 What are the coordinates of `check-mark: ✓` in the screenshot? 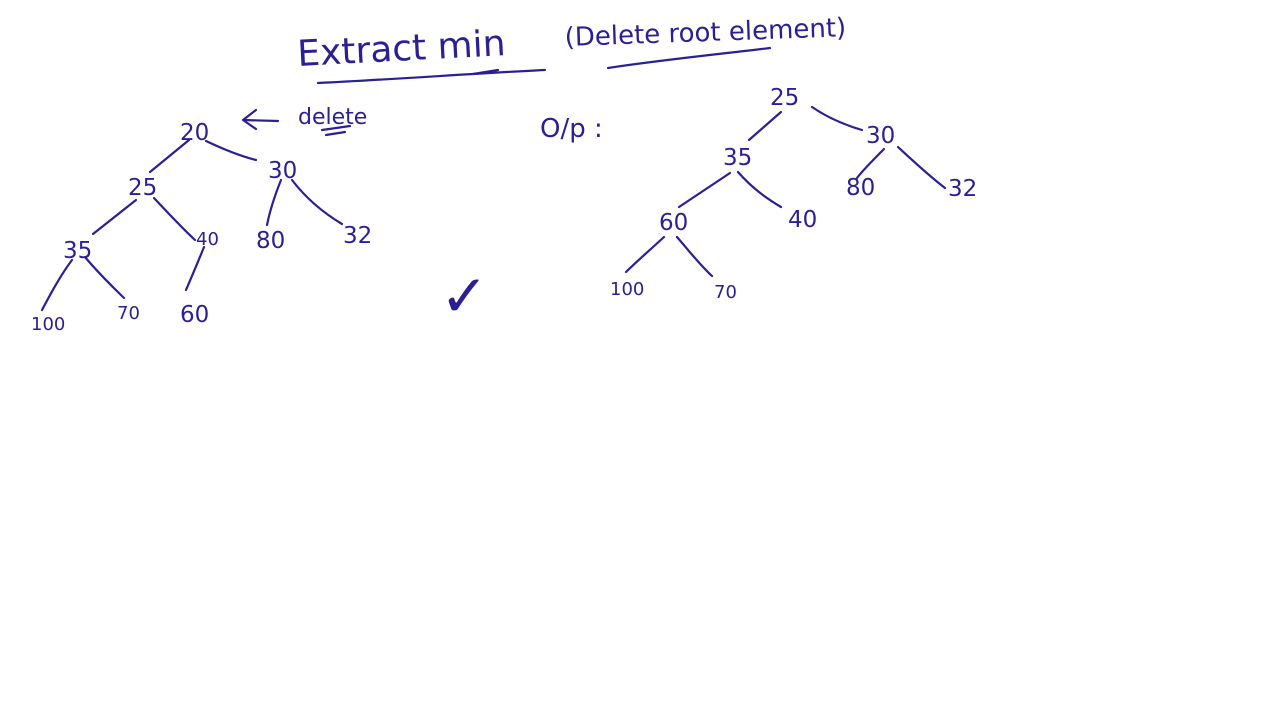 It's located at (464, 296).